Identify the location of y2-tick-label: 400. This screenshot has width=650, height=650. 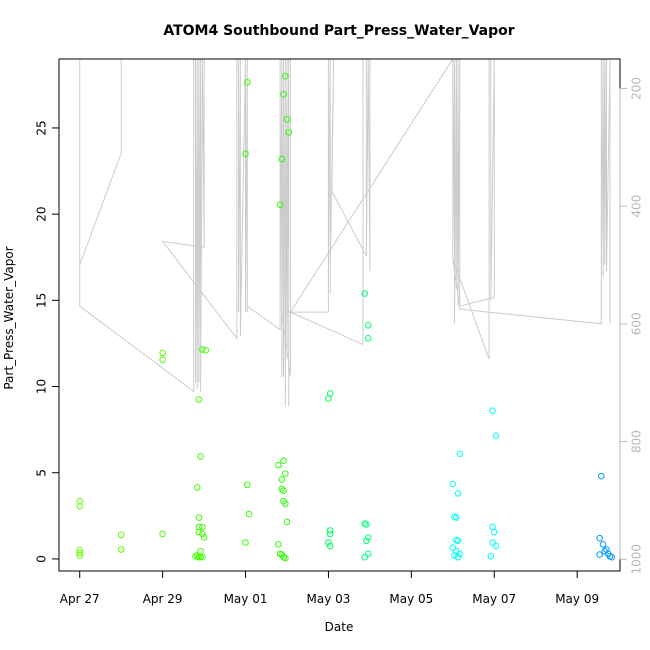
(637, 206).